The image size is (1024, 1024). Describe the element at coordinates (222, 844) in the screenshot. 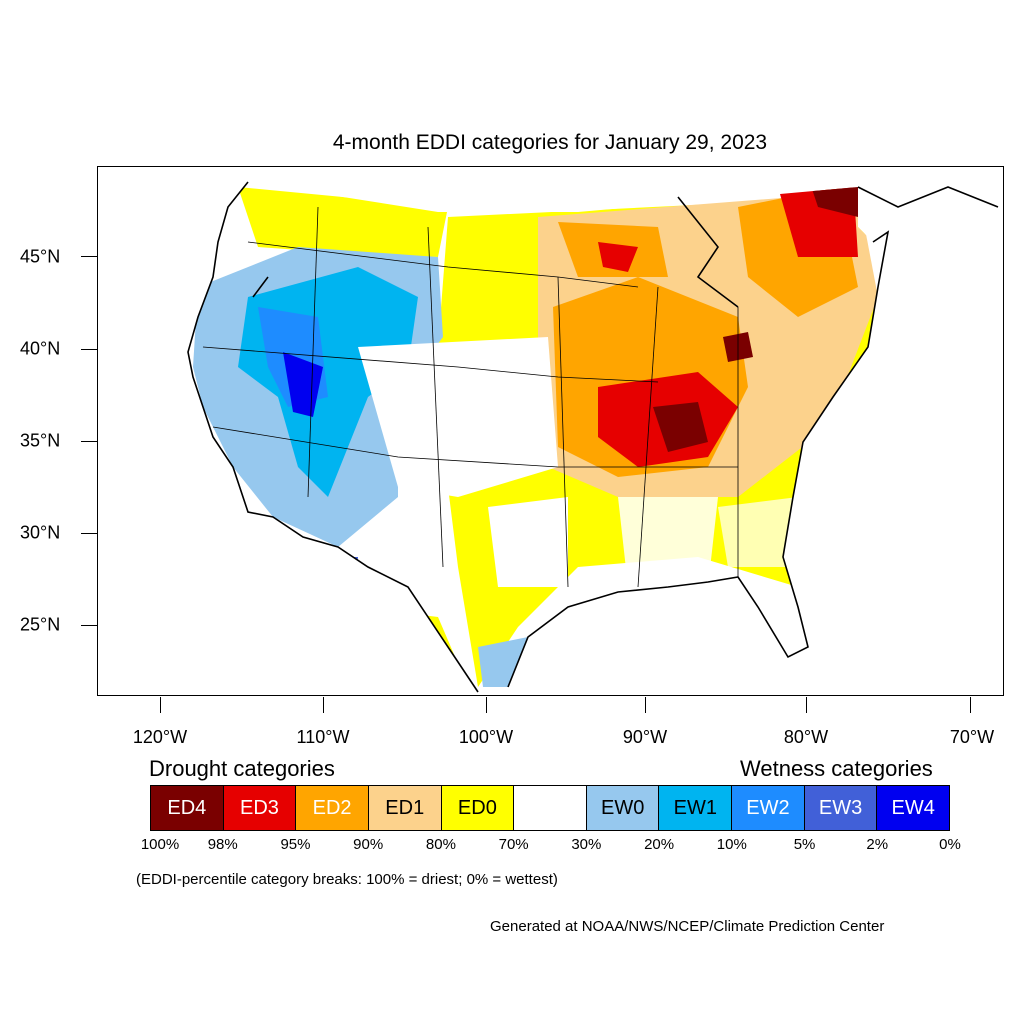

I see `legend-break-label: 98%` at that location.